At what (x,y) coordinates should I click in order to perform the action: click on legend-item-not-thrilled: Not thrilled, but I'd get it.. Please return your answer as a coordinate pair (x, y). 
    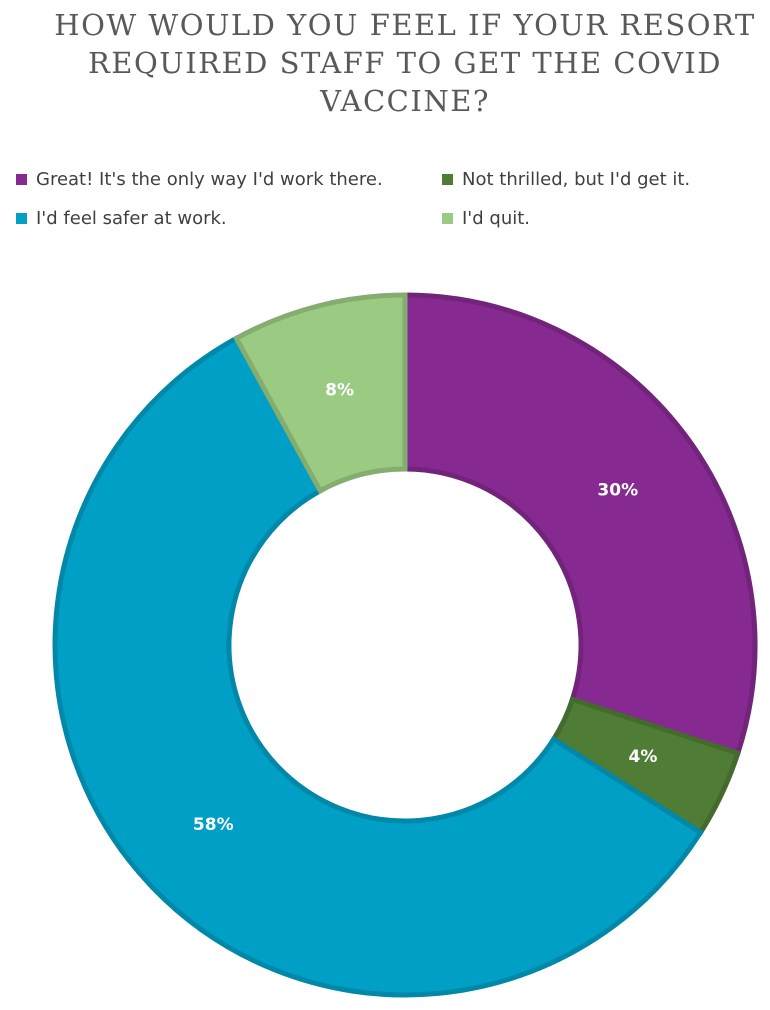
    Looking at the image, I should click on (566, 179).